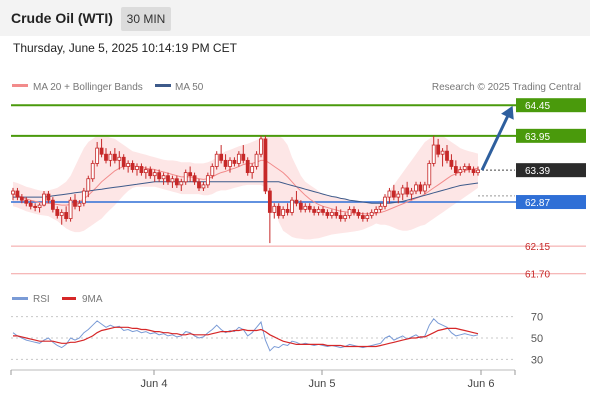 The width and height of the screenshot is (590, 400). I want to click on rsi-legend-label: RSI, so click(41, 299).